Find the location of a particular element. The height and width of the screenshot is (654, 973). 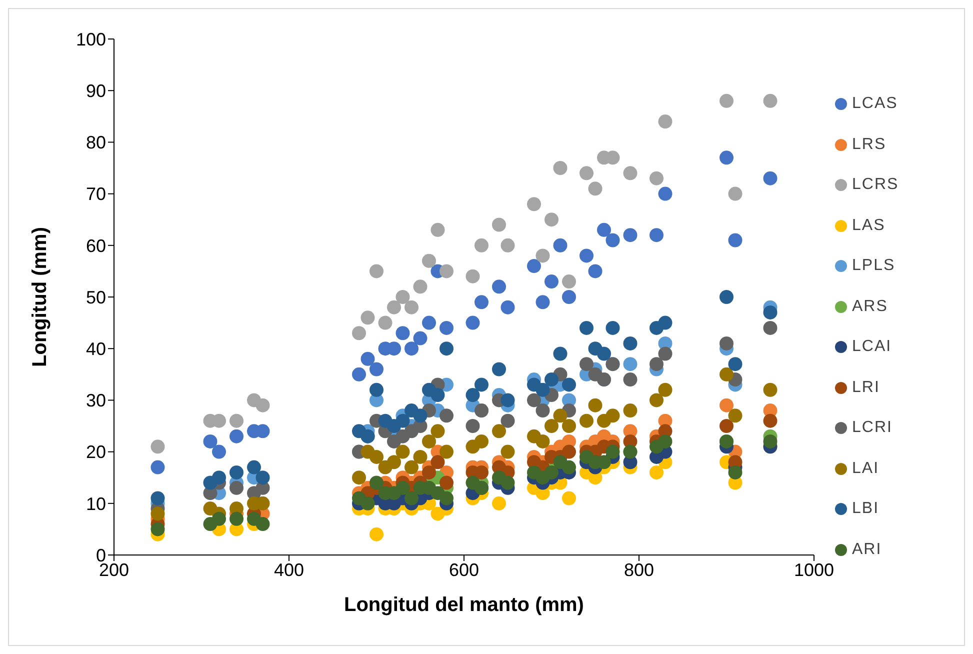

legend-label: LAS is located at coordinates (869, 225).